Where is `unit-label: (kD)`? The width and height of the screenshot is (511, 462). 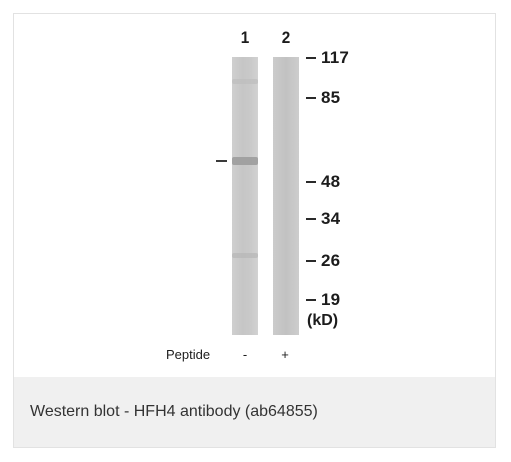
unit-label: (kD) is located at coordinates (323, 320).